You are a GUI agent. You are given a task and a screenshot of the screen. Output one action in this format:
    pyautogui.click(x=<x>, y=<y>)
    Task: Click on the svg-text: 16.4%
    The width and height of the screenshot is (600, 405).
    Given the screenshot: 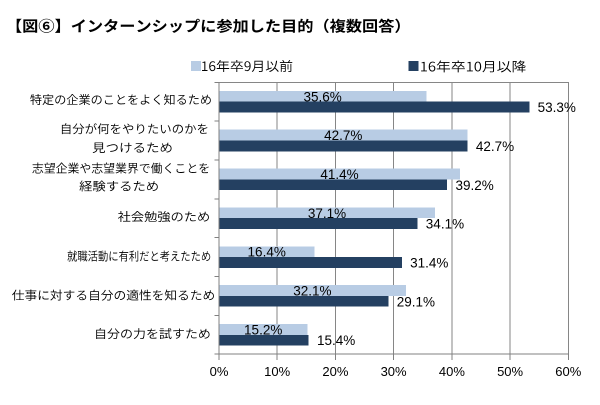 What is the action you would take?
    pyautogui.click(x=267, y=252)
    